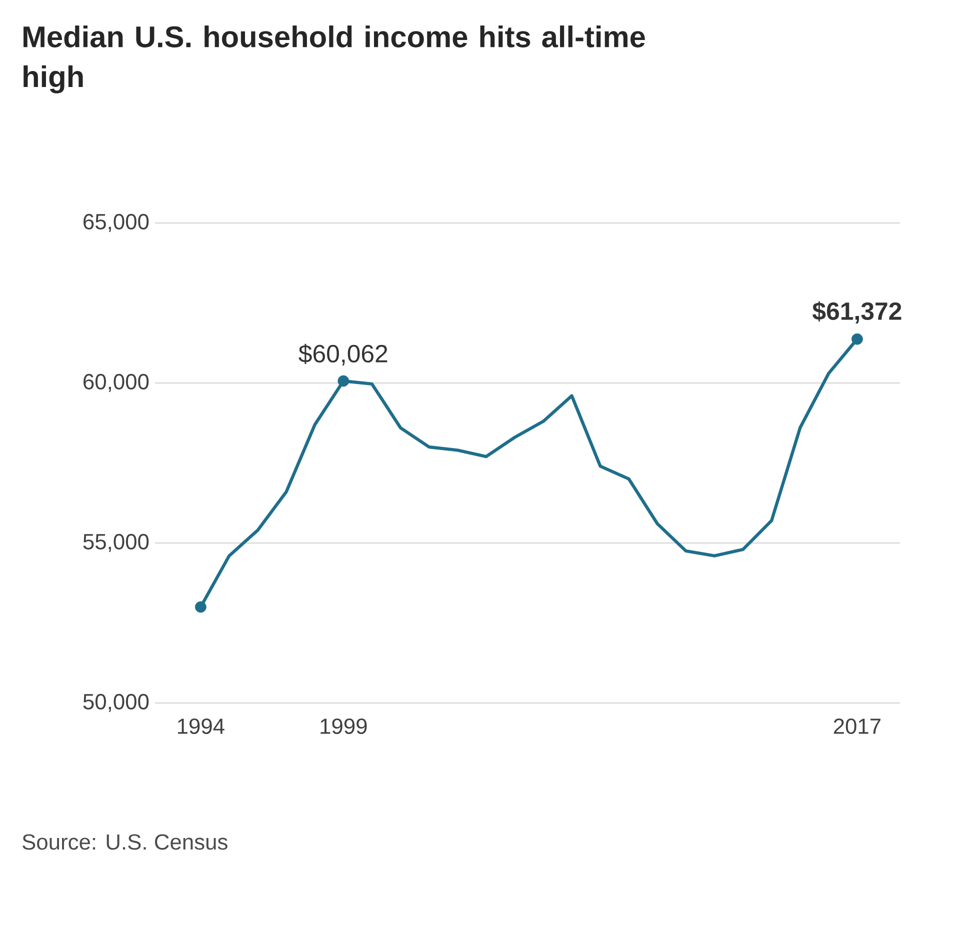 The width and height of the screenshot is (963, 943). What do you see at coordinates (116, 703) in the screenshot?
I see `y-tick-label: 50,000` at bounding box center [116, 703].